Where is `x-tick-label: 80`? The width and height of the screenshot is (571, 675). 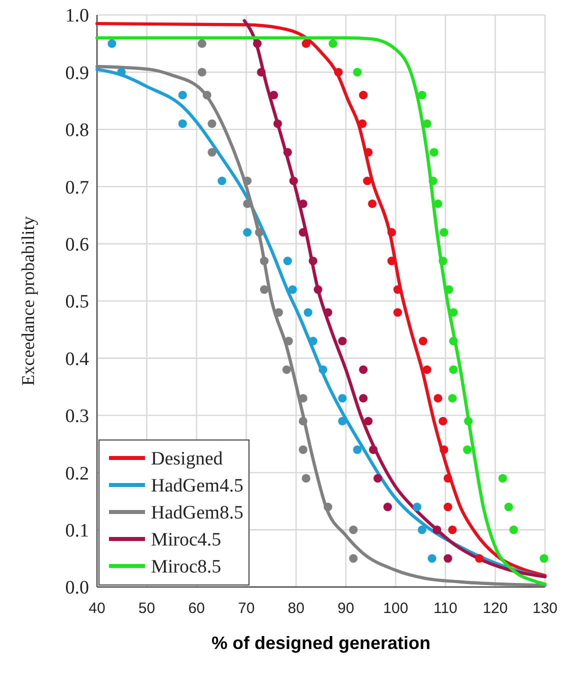 x-tick-label: 80 is located at coordinates (296, 608).